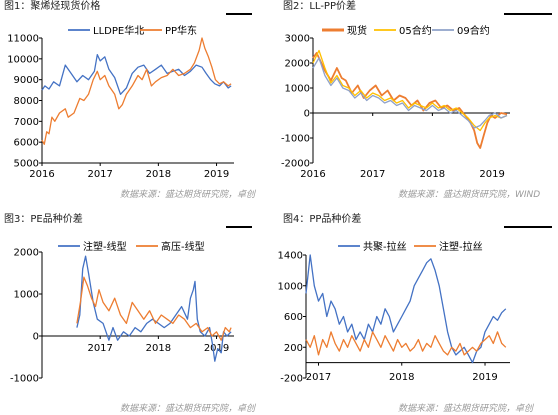 Image resolution: width=558 pixels, height=415 pixels. Describe the element at coordinates (293, 317) in the screenshot. I see `chart4-ytick-2: 600` at that location.